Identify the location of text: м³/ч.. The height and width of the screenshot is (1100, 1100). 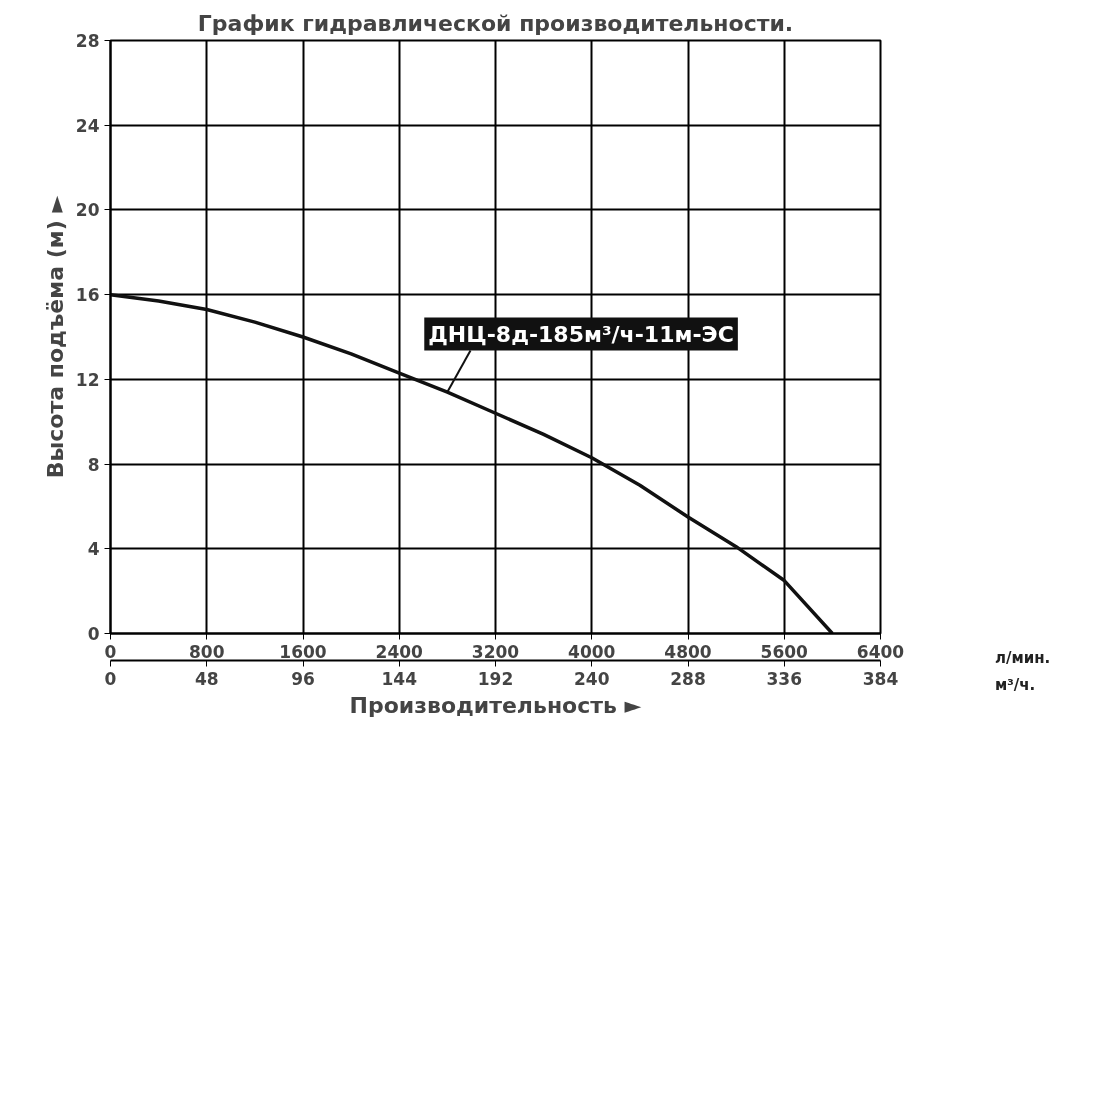
(1016, 685).